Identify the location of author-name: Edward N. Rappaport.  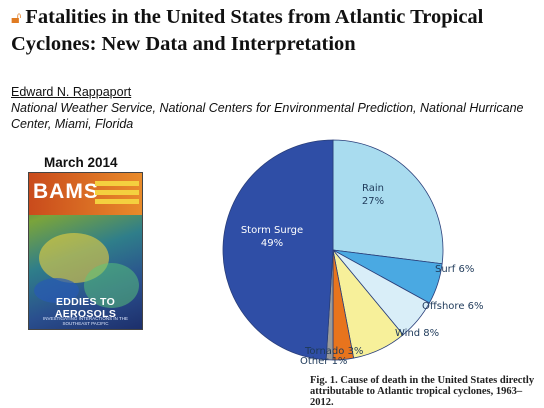
(71, 92).